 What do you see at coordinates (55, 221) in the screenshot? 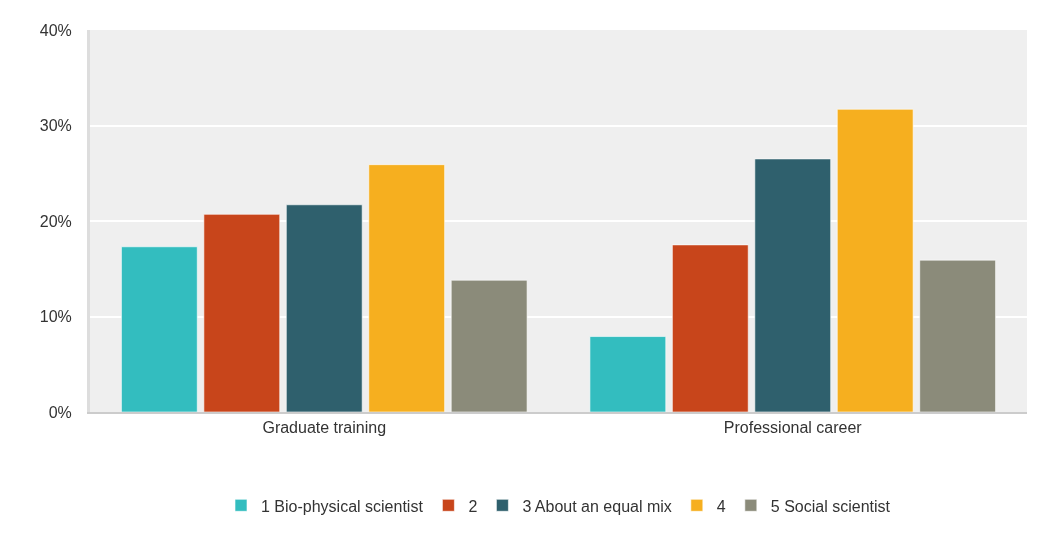
I see `y-tick-label: 20%` at bounding box center [55, 221].